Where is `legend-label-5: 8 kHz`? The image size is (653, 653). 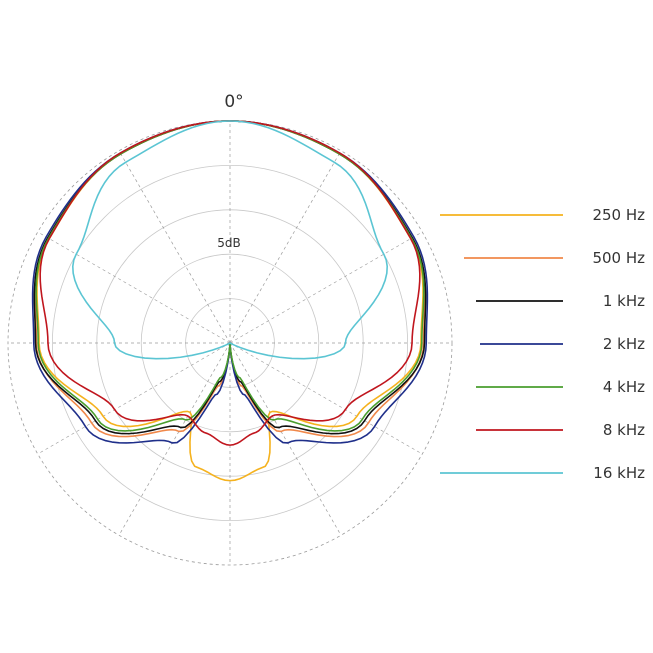 legend-label-5: 8 kHz is located at coordinates (624, 430).